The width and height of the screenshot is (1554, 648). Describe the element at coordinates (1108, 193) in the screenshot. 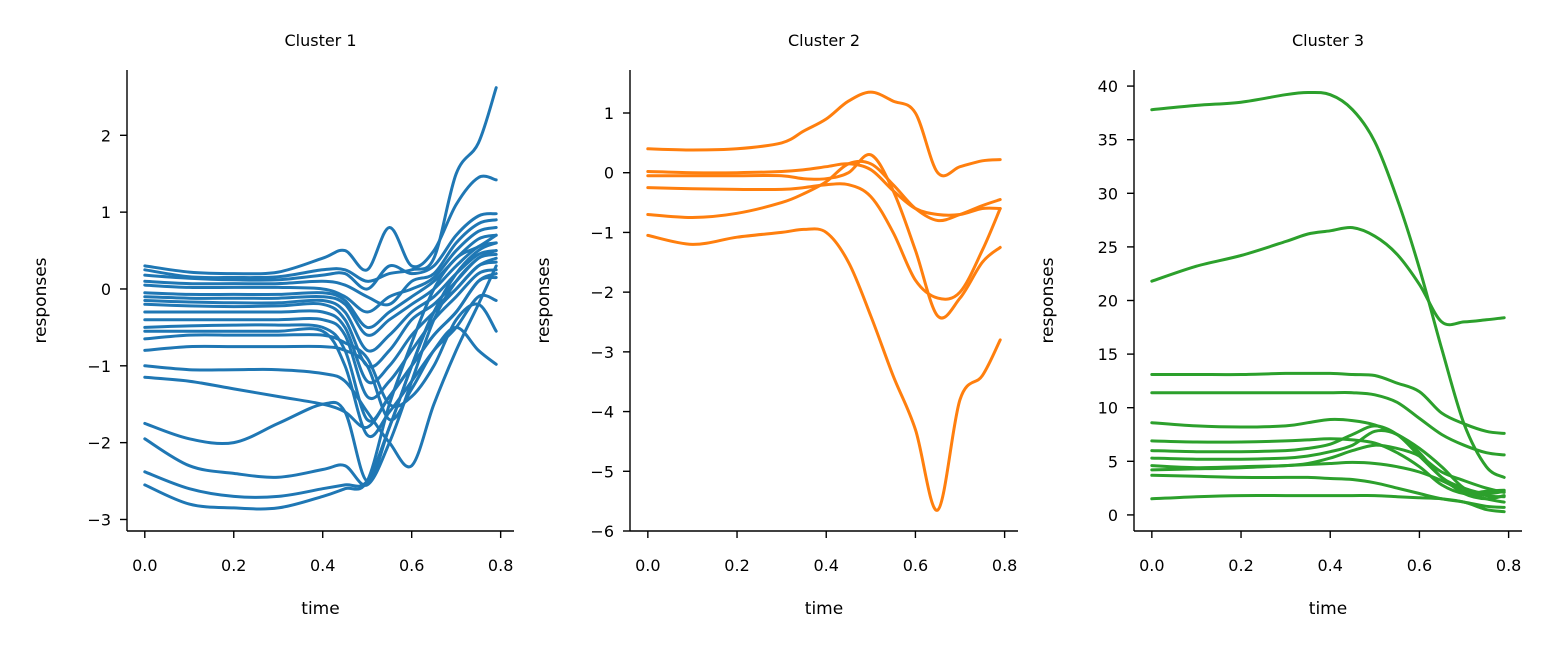

I see `y-tick-label: 30` at that location.